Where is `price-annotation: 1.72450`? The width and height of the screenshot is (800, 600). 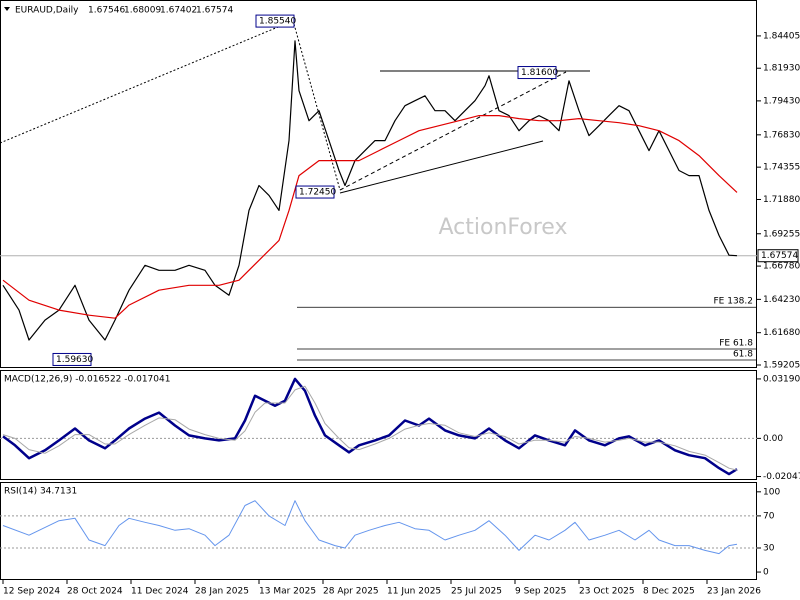 price-annotation: 1.72450 is located at coordinates (317, 193).